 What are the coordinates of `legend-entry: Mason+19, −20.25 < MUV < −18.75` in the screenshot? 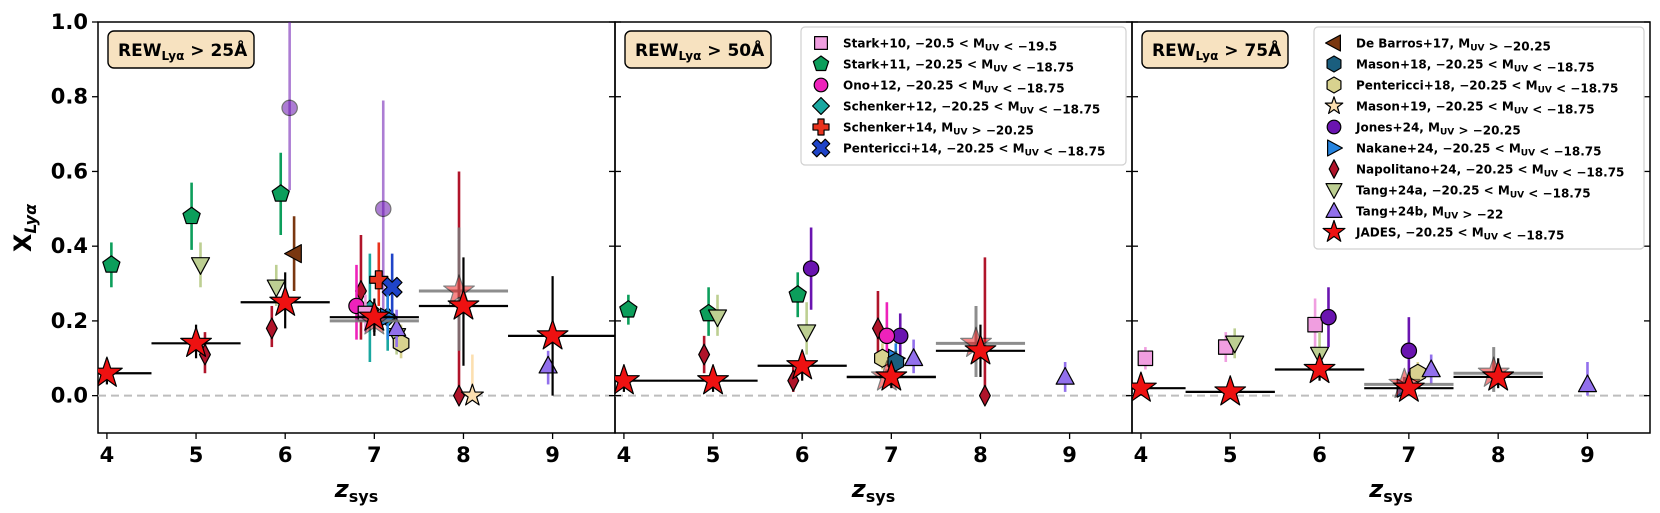 It's located at (1459, 106).